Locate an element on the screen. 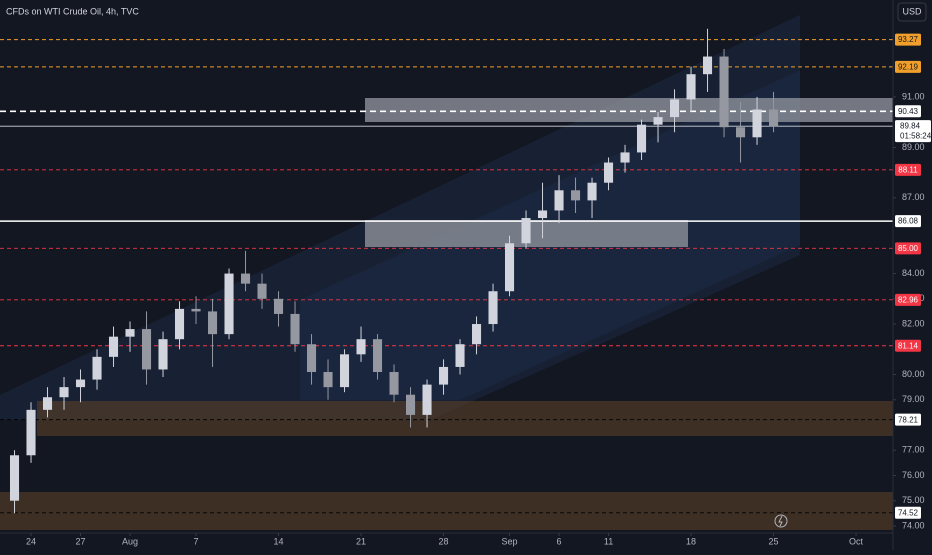 The image size is (932, 555). supply-zone is located at coordinates (629, 110).